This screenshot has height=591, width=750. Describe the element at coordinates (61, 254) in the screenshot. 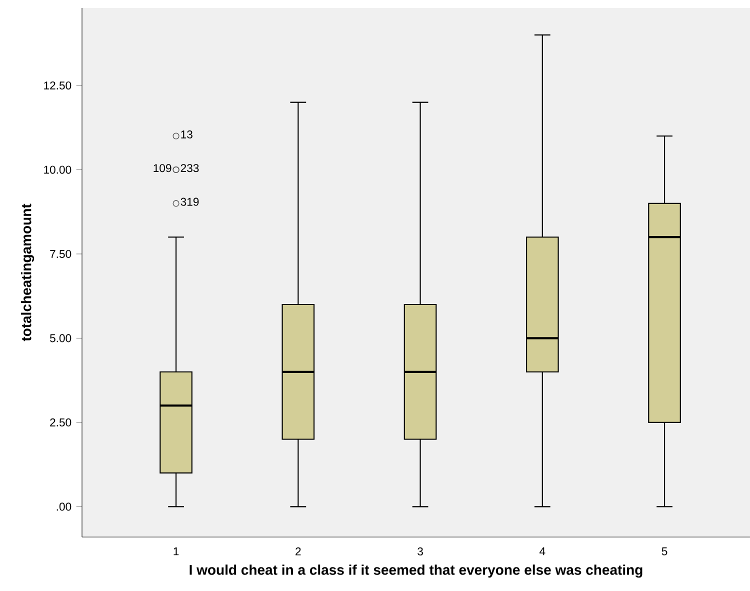

I see `y-tick-label: 7.50` at that location.